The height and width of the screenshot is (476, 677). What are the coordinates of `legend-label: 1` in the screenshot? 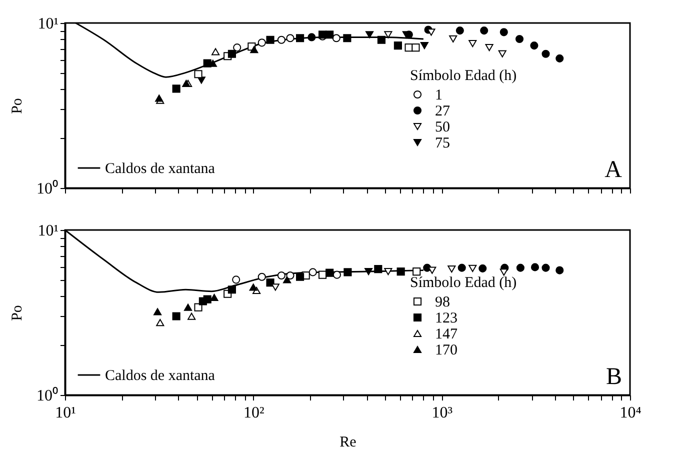 It's located at (438, 96).